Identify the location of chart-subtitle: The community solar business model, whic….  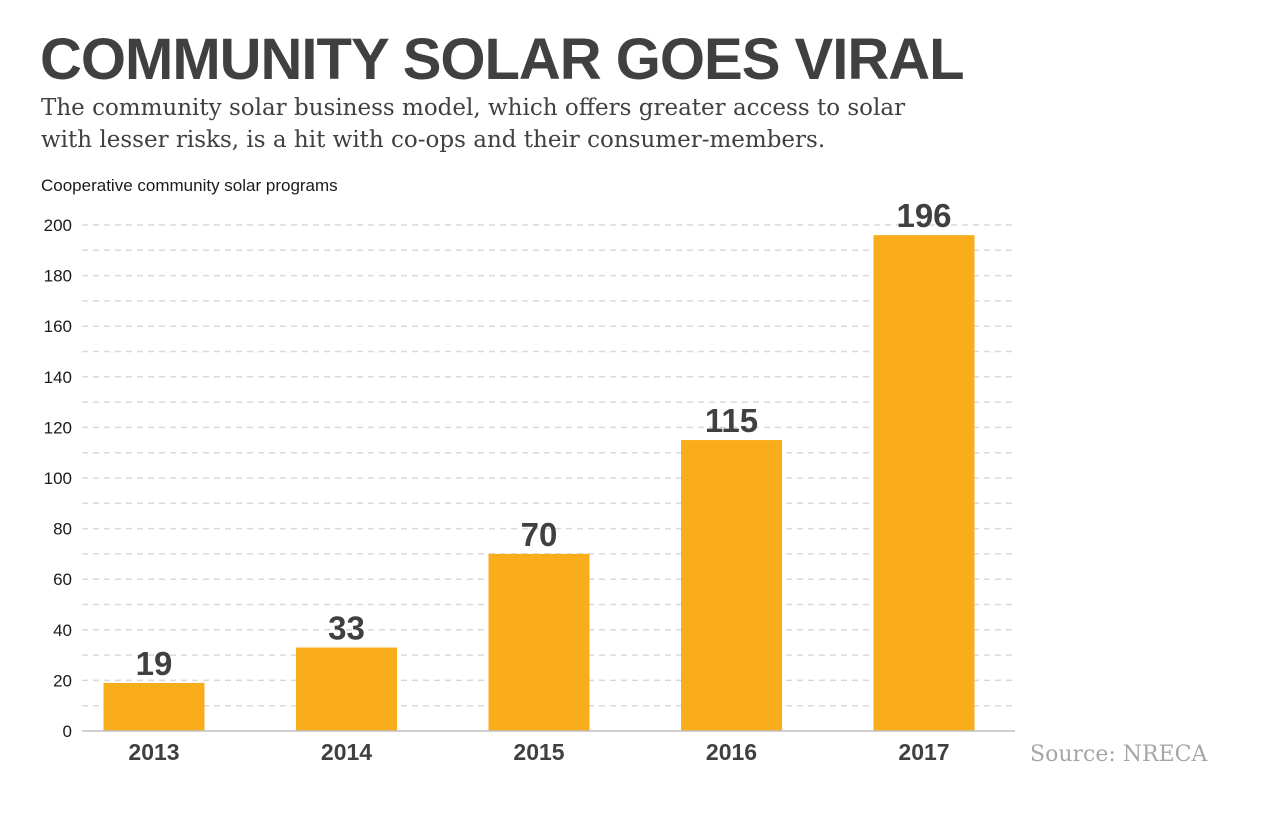
(473, 124).